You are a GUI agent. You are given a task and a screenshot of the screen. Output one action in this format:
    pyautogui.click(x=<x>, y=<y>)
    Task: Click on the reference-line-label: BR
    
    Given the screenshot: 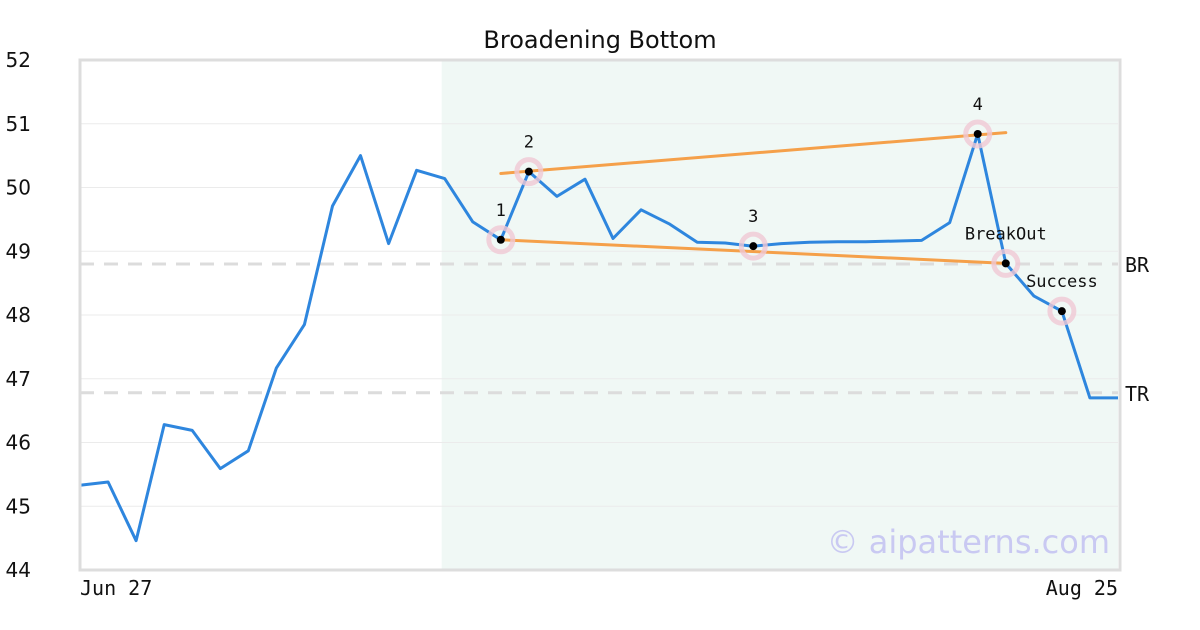 What is the action you would take?
    pyautogui.click(x=1137, y=265)
    